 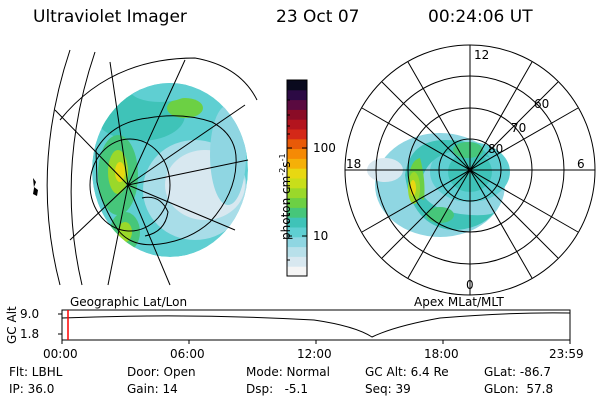 I want to click on left-panel-caption: Geographic Lat/Lon, so click(x=129, y=302).